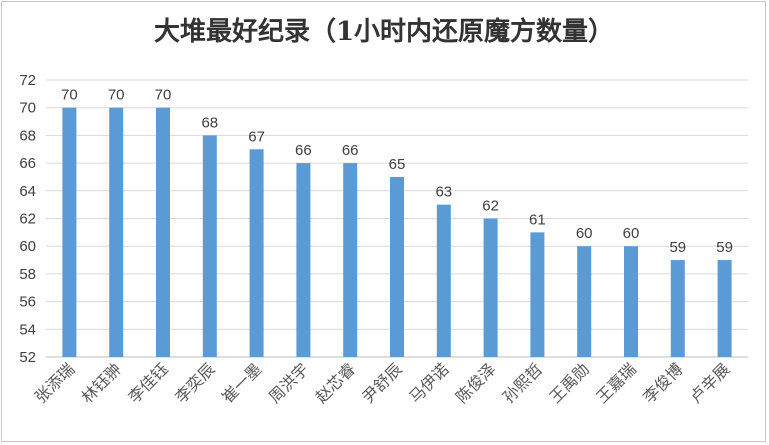 The image size is (769, 445). What do you see at coordinates (101, 382) in the screenshot?
I see `x-tick-label: 林钰翀` at bounding box center [101, 382].